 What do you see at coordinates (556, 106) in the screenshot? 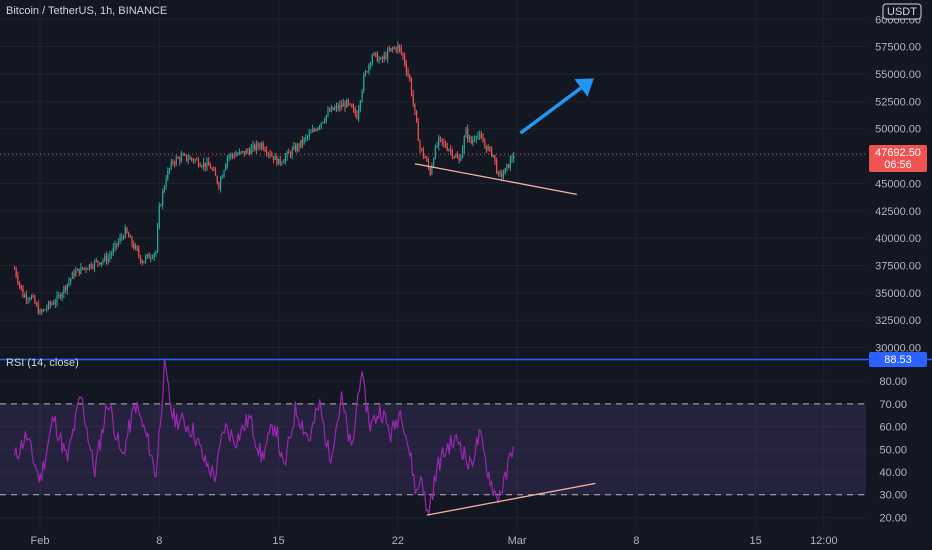
I see `up-arrow-icon` at bounding box center [556, 106].